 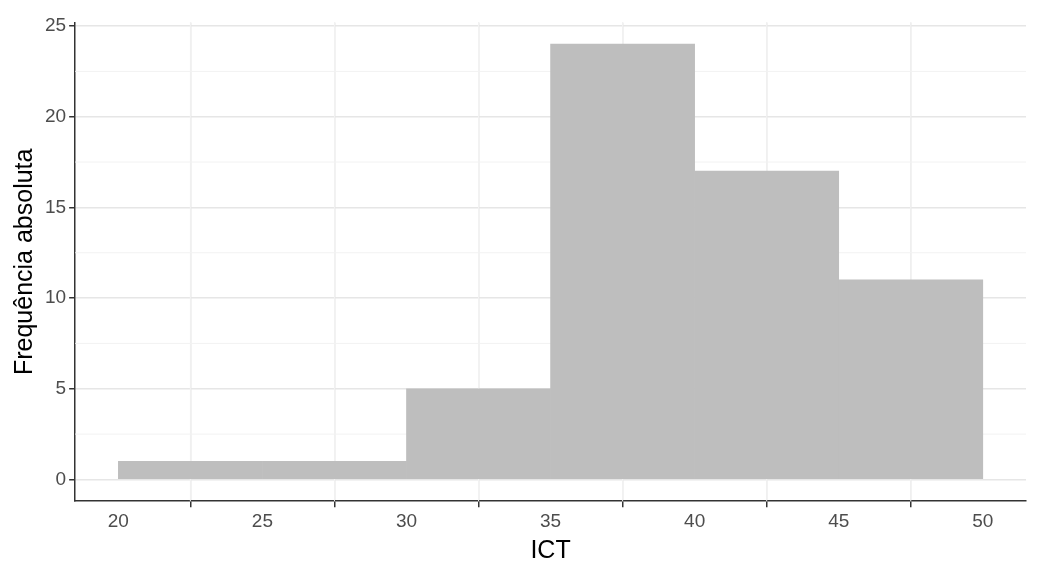 What do you see at coordinates (55, 206) in the screenshot?
I see `y-tick-label: 15` at bounding box center [55, 206].